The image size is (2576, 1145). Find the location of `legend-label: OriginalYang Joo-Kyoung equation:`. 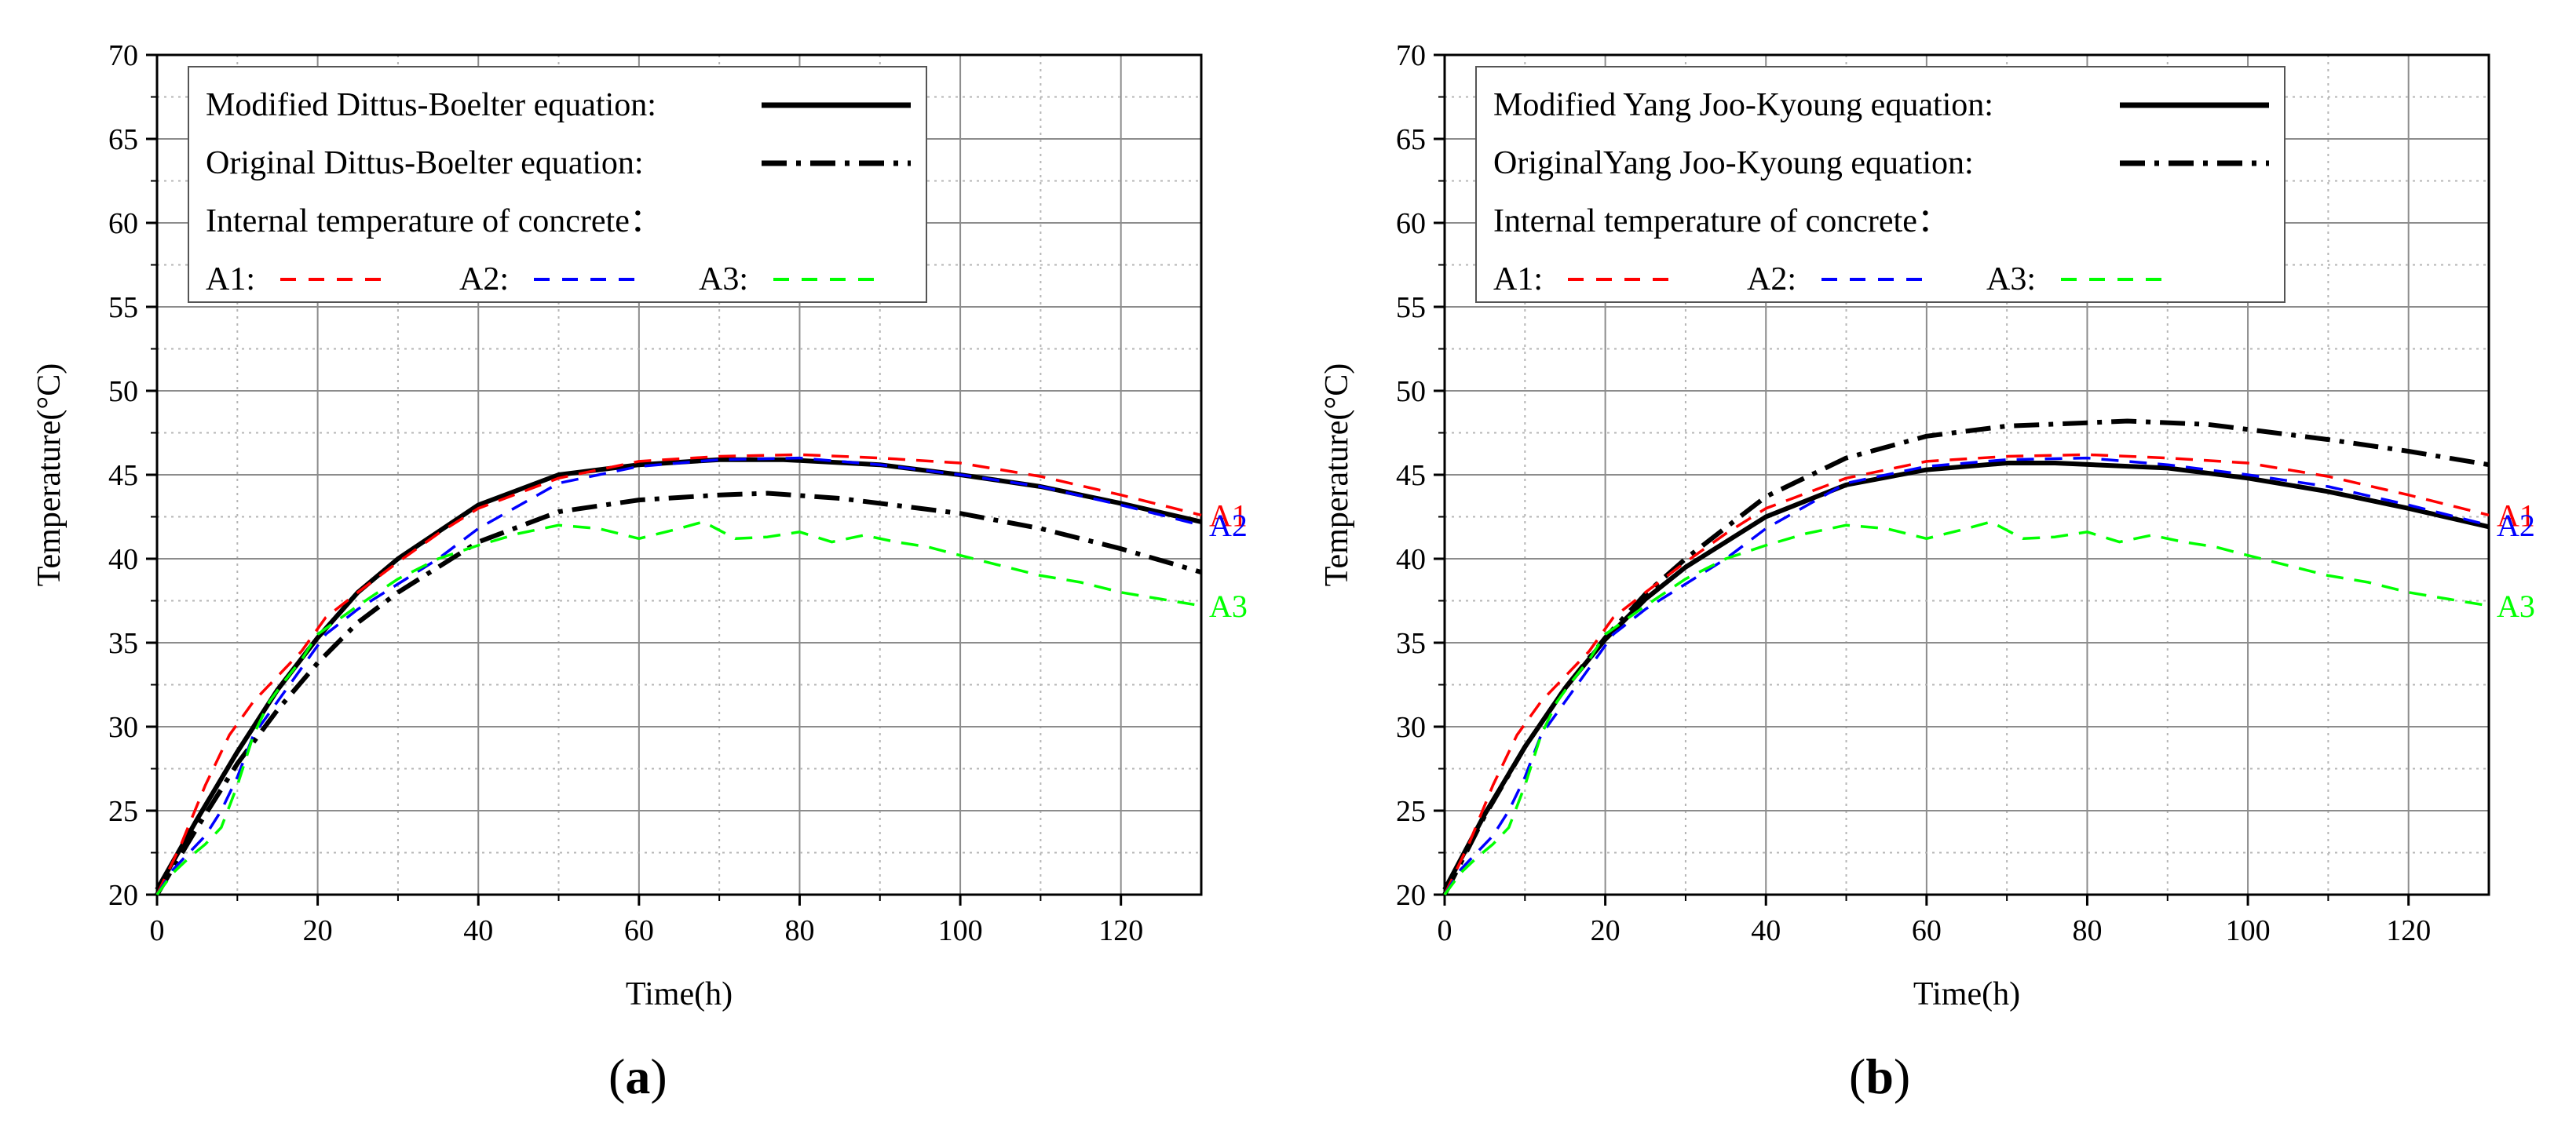

legend-label: OriginalYang Joo-Kyoung equation: is located at coordinates (1733, 163).